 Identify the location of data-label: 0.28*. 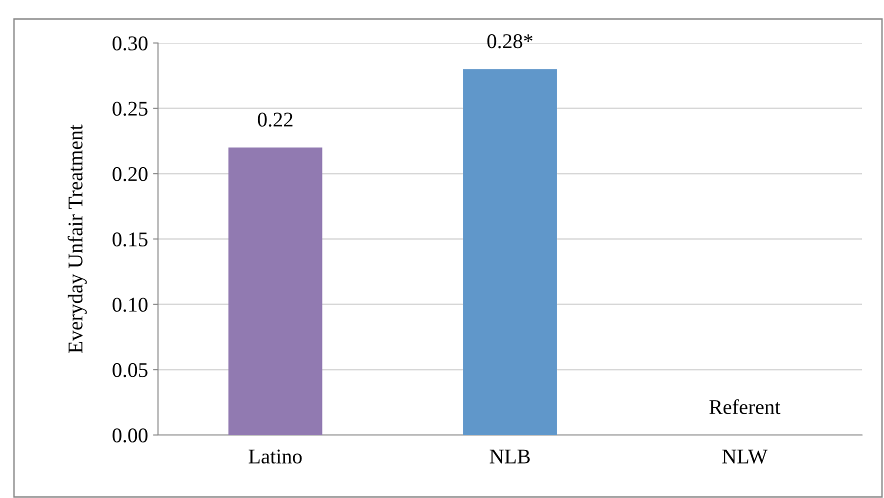
(509, 41).